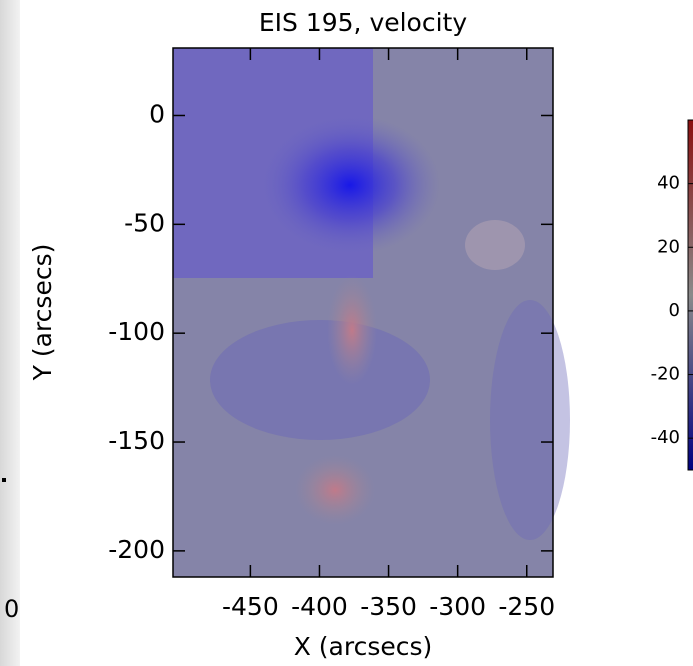  Describe the element at coordinates (136, 331) in the screenshot. I see `y-tick-label: -100` at that location.